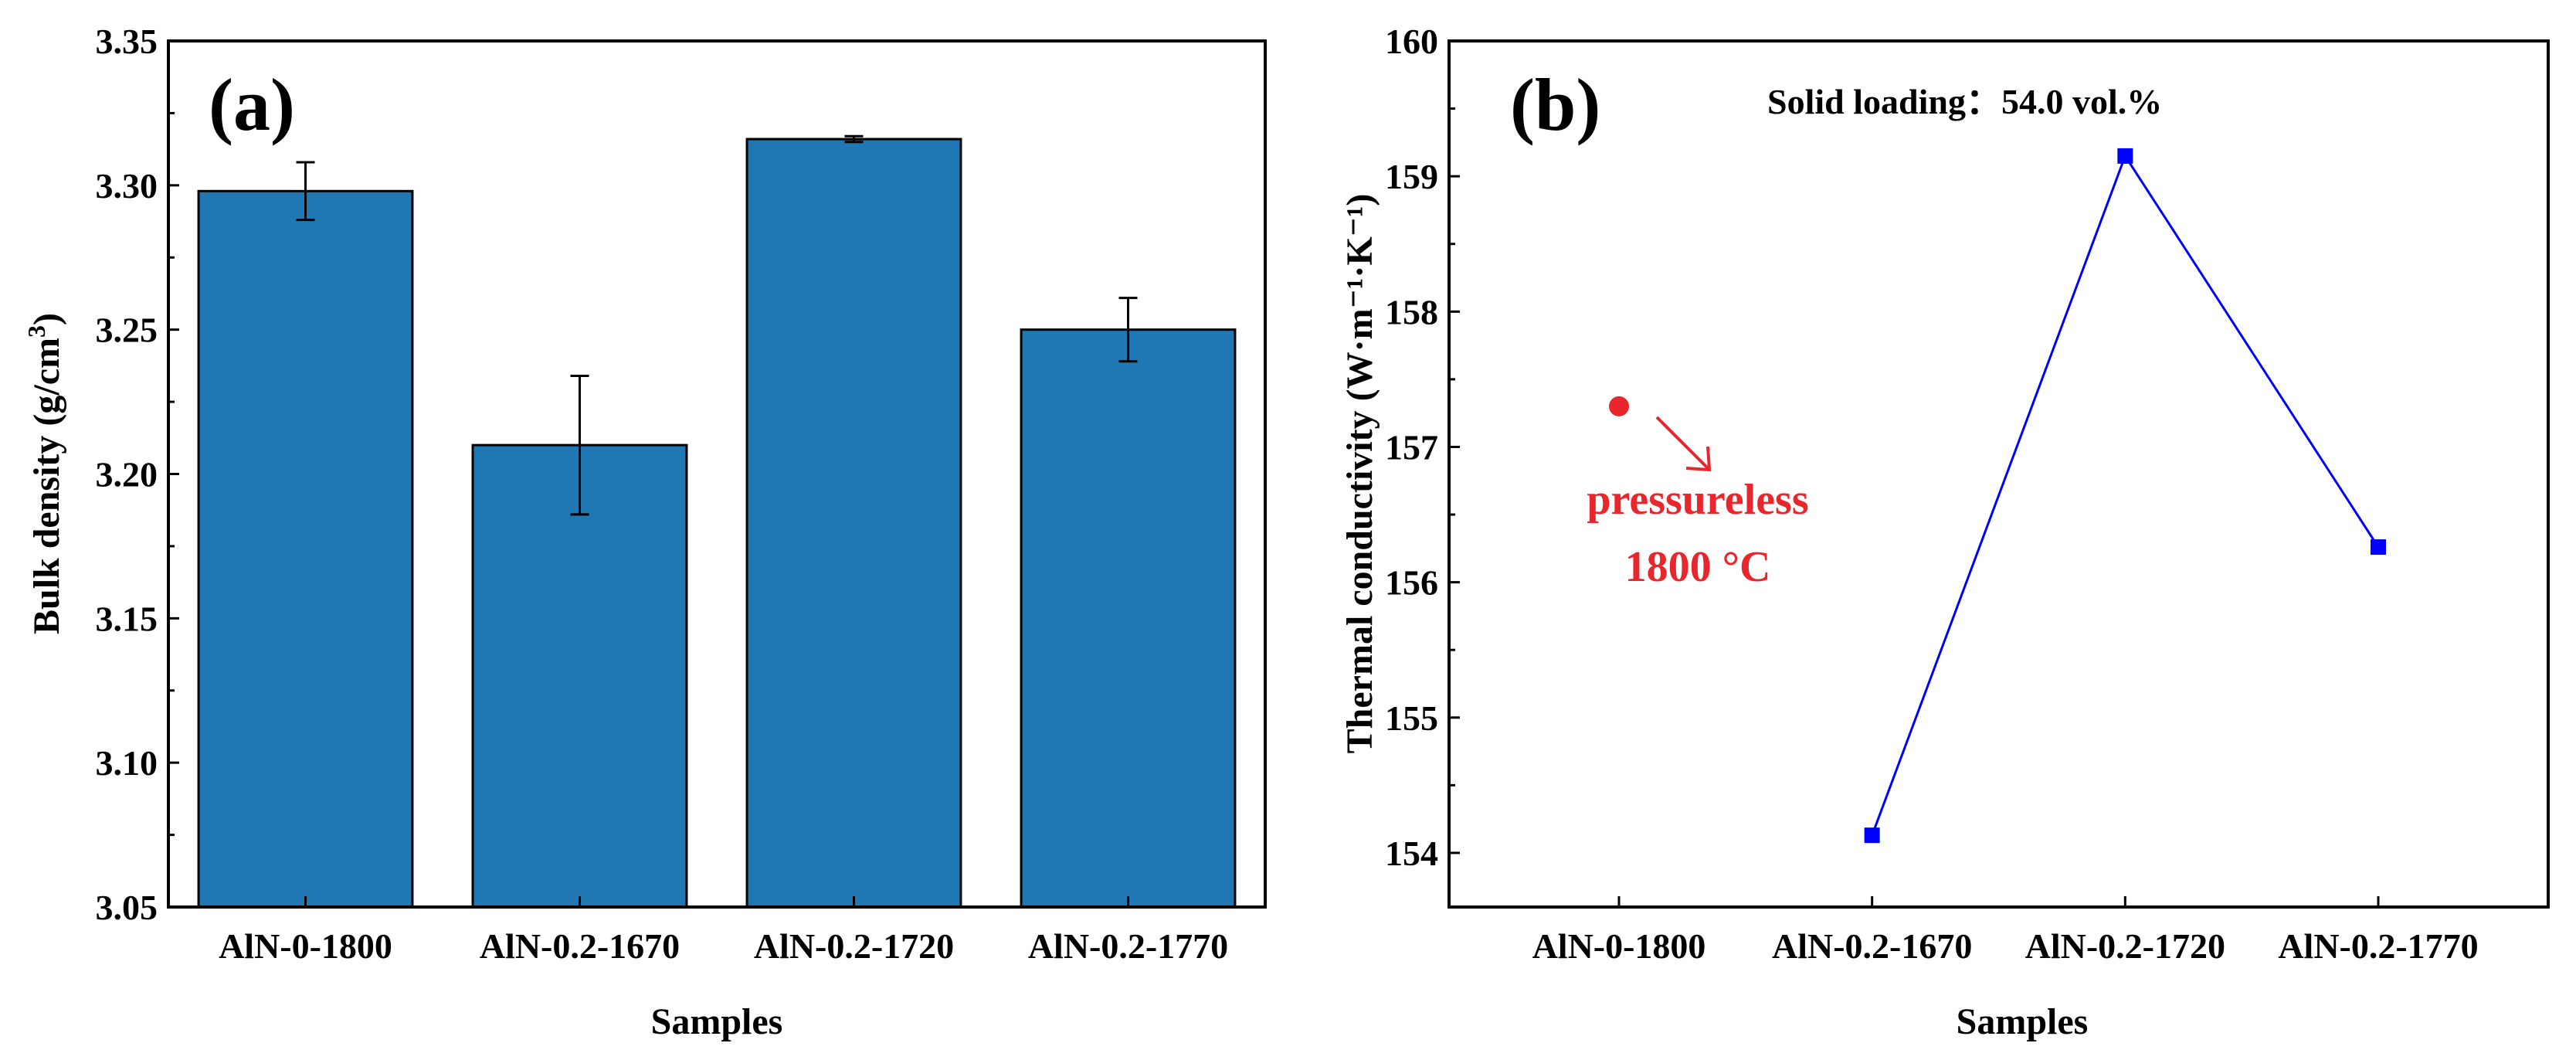  I want to click on annotation-arrow-shaft, so click(1682, 443).